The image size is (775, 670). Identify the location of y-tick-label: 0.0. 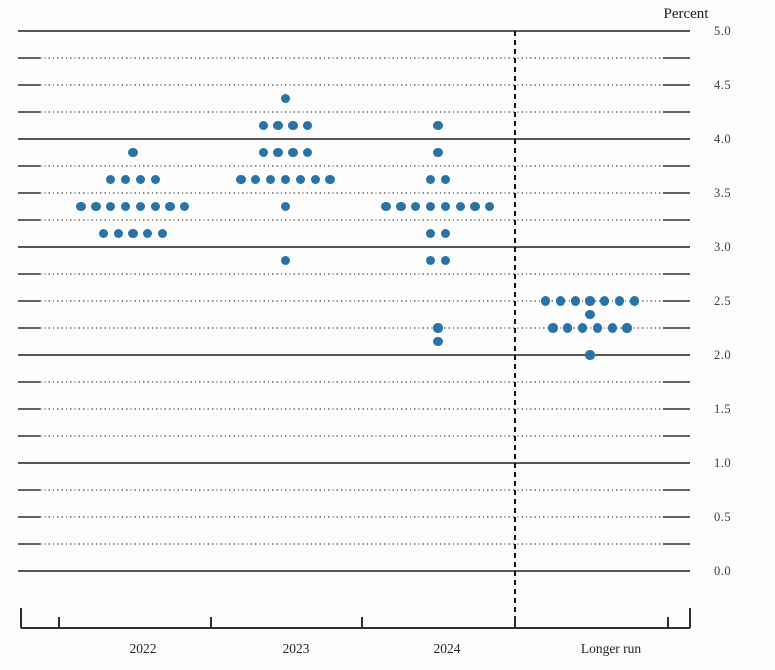
(723, 571).